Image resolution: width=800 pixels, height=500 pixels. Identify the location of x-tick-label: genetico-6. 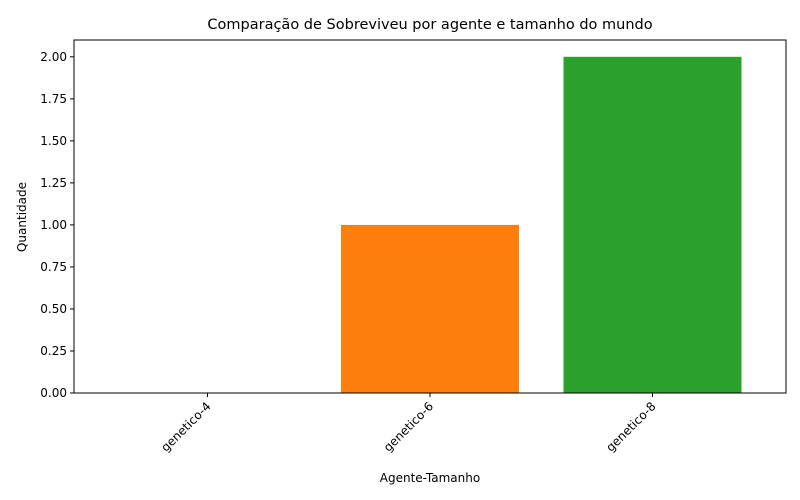
(408, 426).